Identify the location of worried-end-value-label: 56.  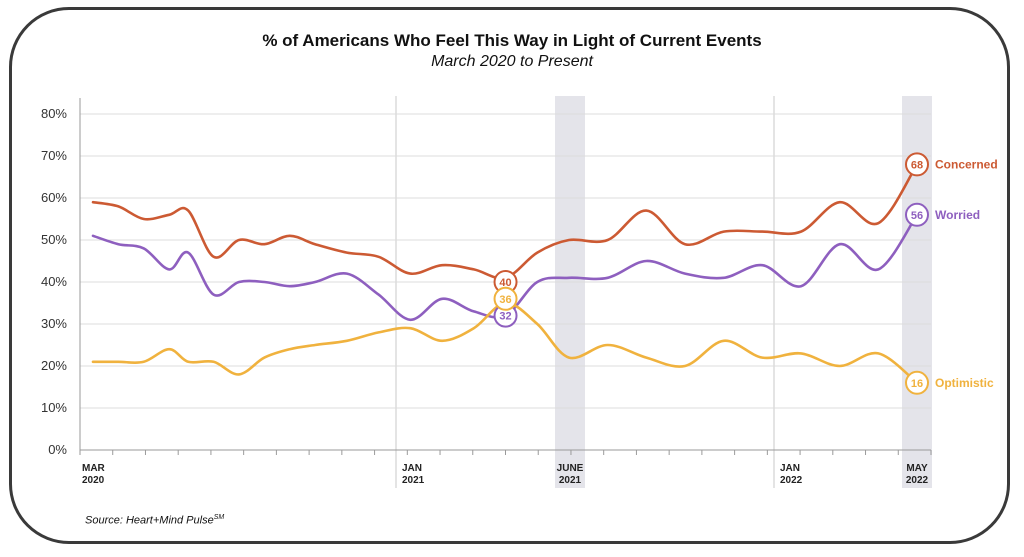
(917, 216).